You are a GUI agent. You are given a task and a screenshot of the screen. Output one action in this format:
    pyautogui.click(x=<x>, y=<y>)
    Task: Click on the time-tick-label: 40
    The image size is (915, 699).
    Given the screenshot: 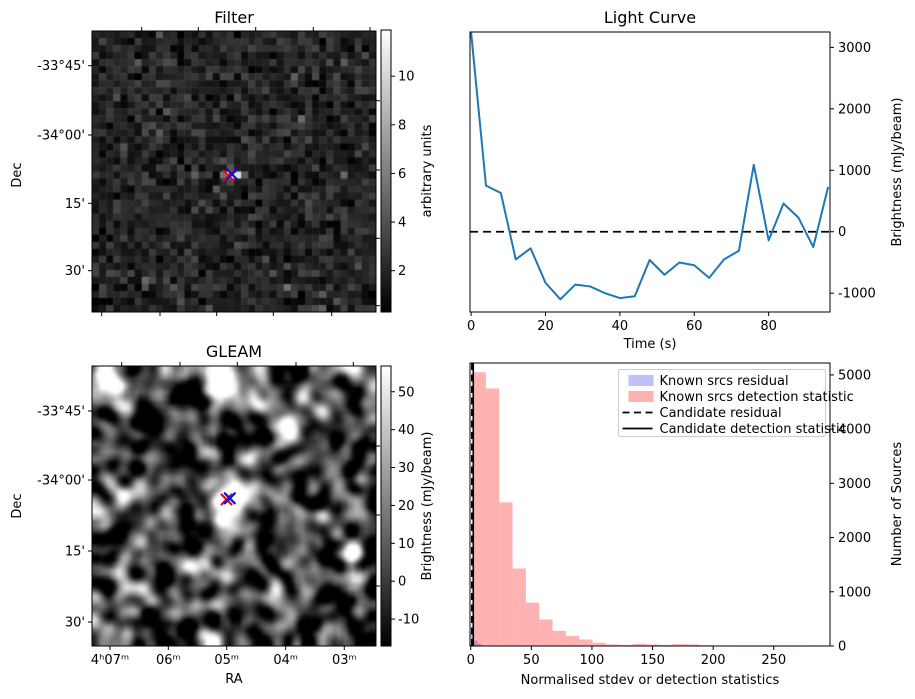 What is the action you would take?
    pyautogui.click(x=620, y=326)
    